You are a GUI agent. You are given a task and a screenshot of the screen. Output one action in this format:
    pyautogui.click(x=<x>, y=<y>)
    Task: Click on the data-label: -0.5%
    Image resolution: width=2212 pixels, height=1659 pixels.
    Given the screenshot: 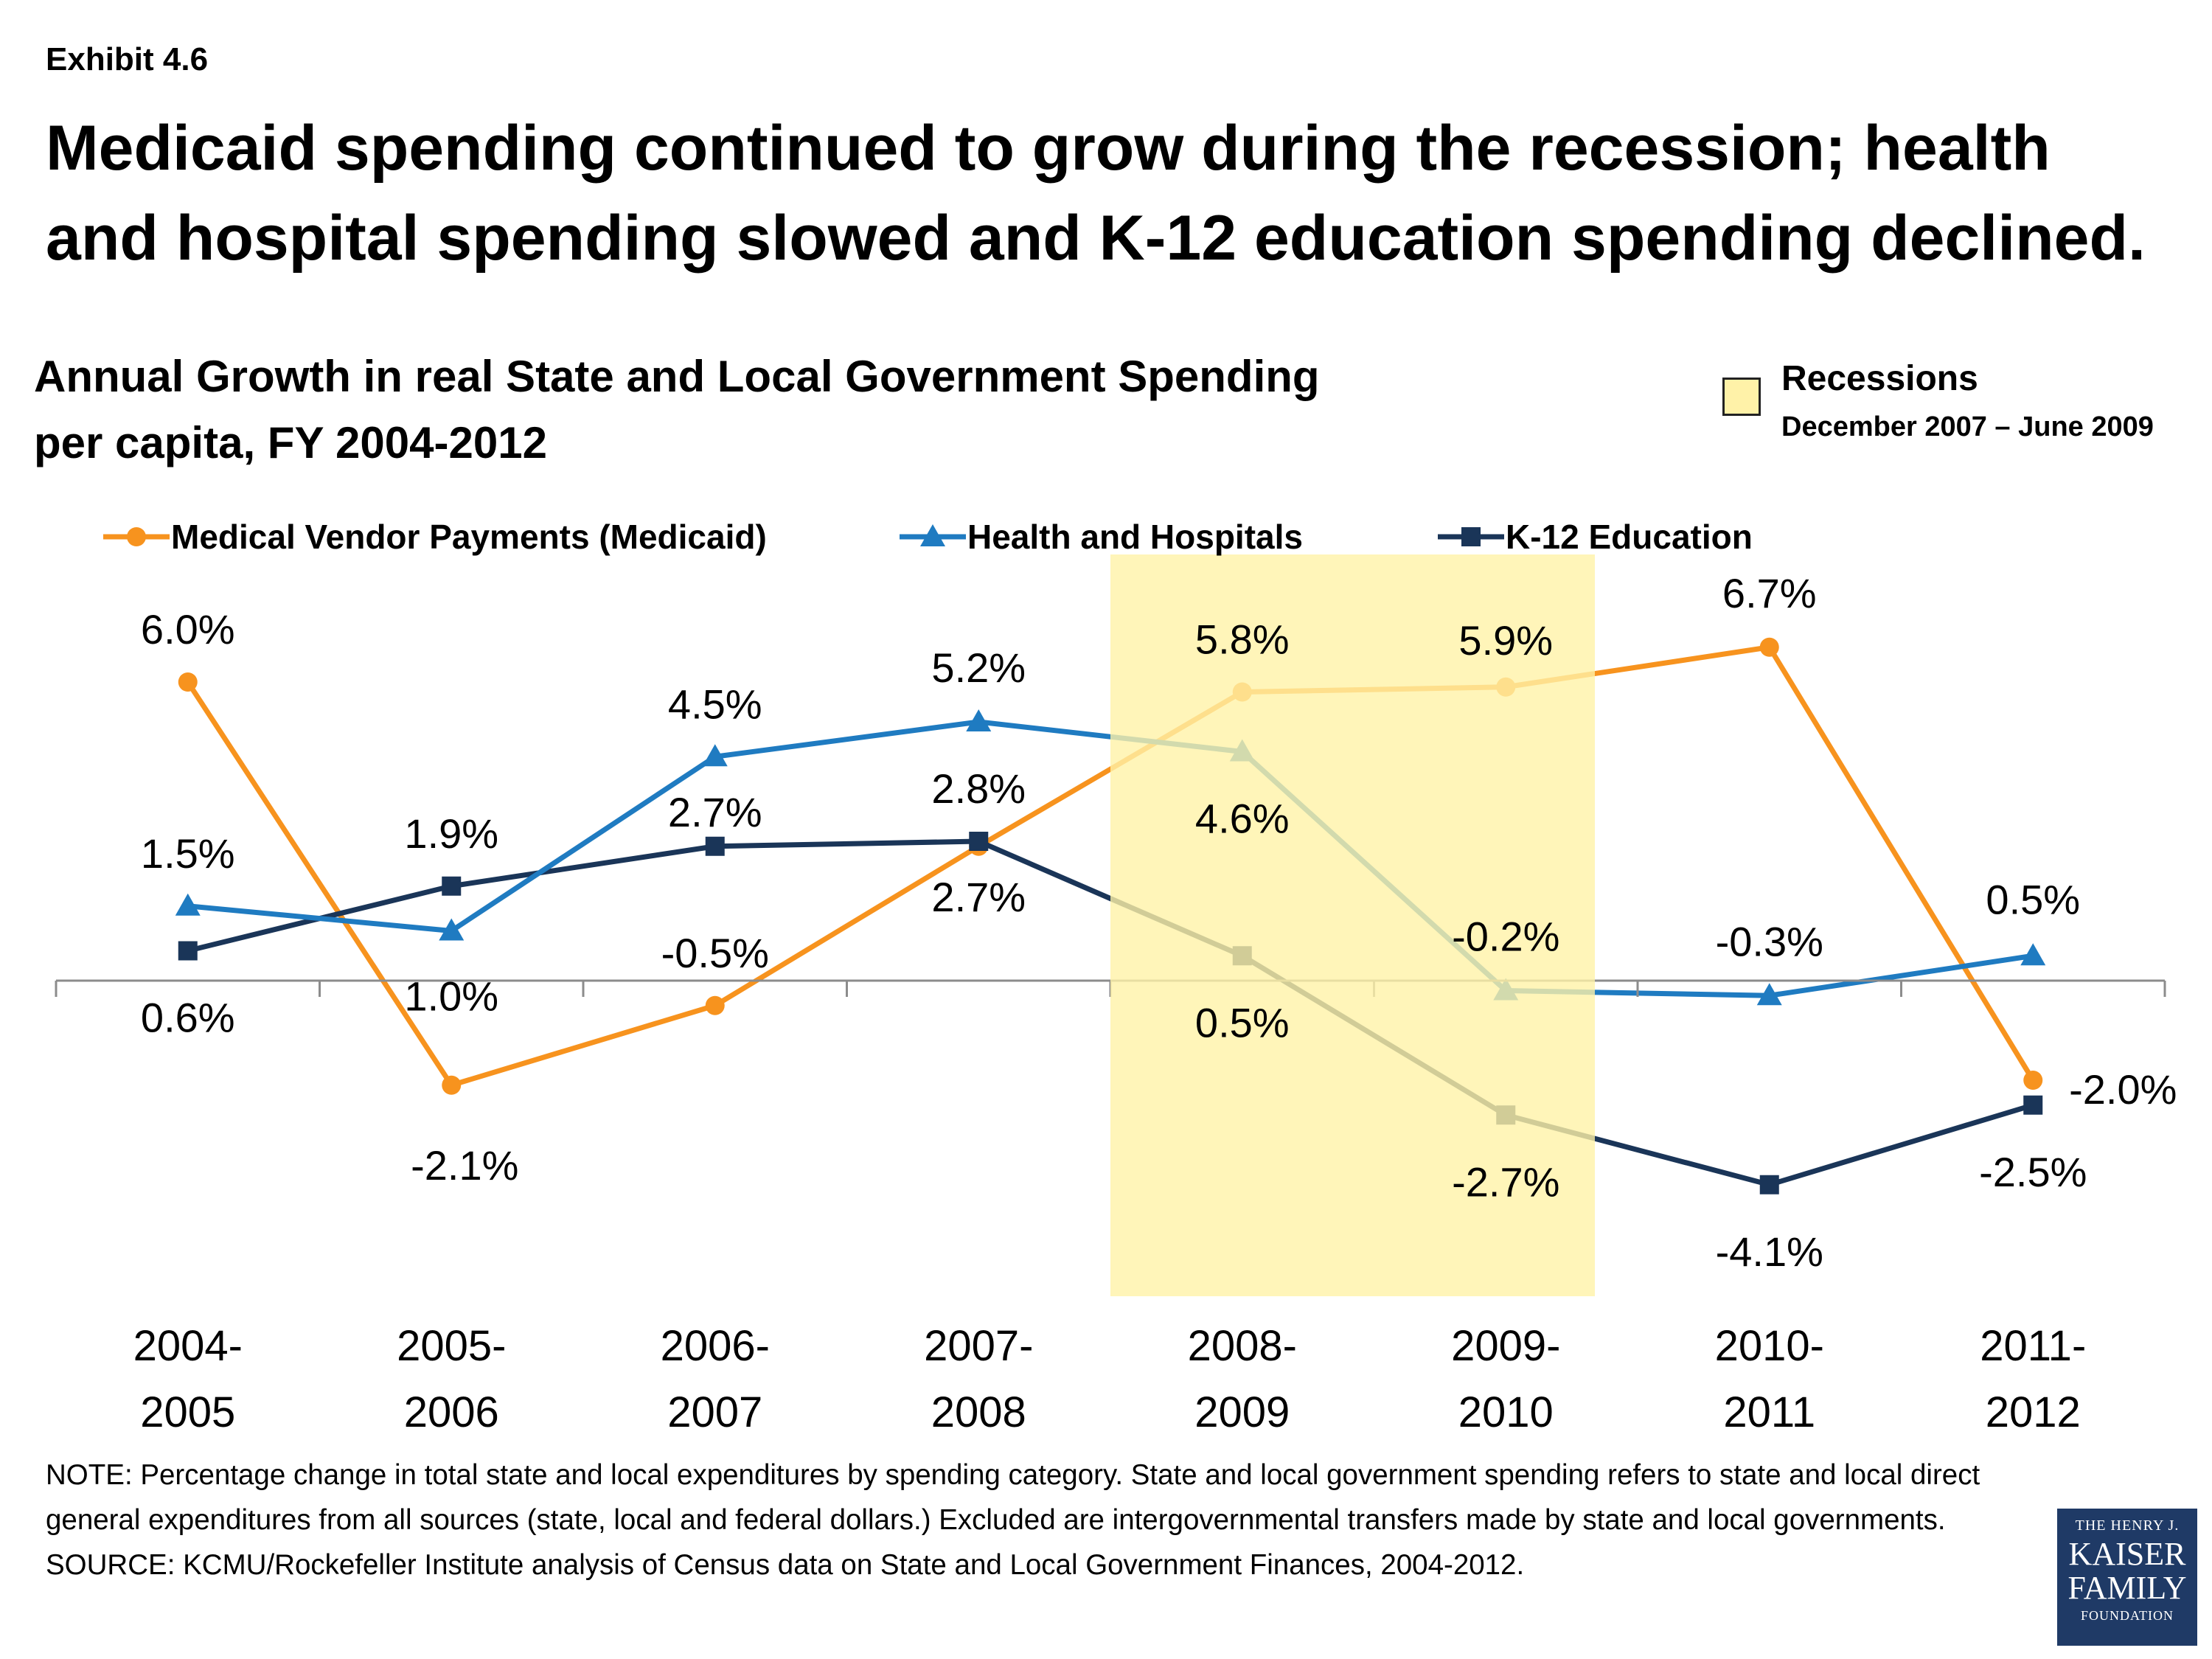 What is the action you would take?
    pyautogui.click(x=715, y=953)
    